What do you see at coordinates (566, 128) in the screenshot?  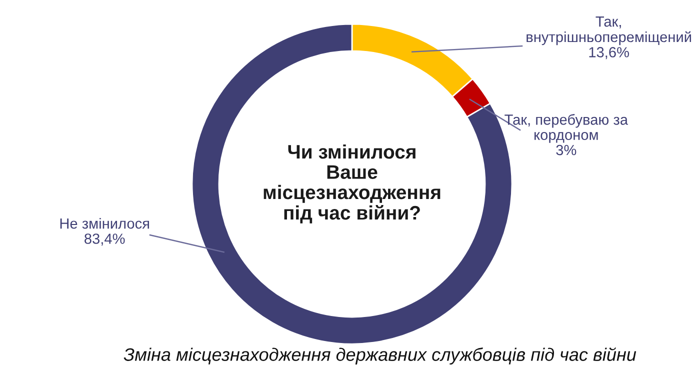 I see `slice-label: Так, перебуваю за кордоном` at bounding box center [566, 128].